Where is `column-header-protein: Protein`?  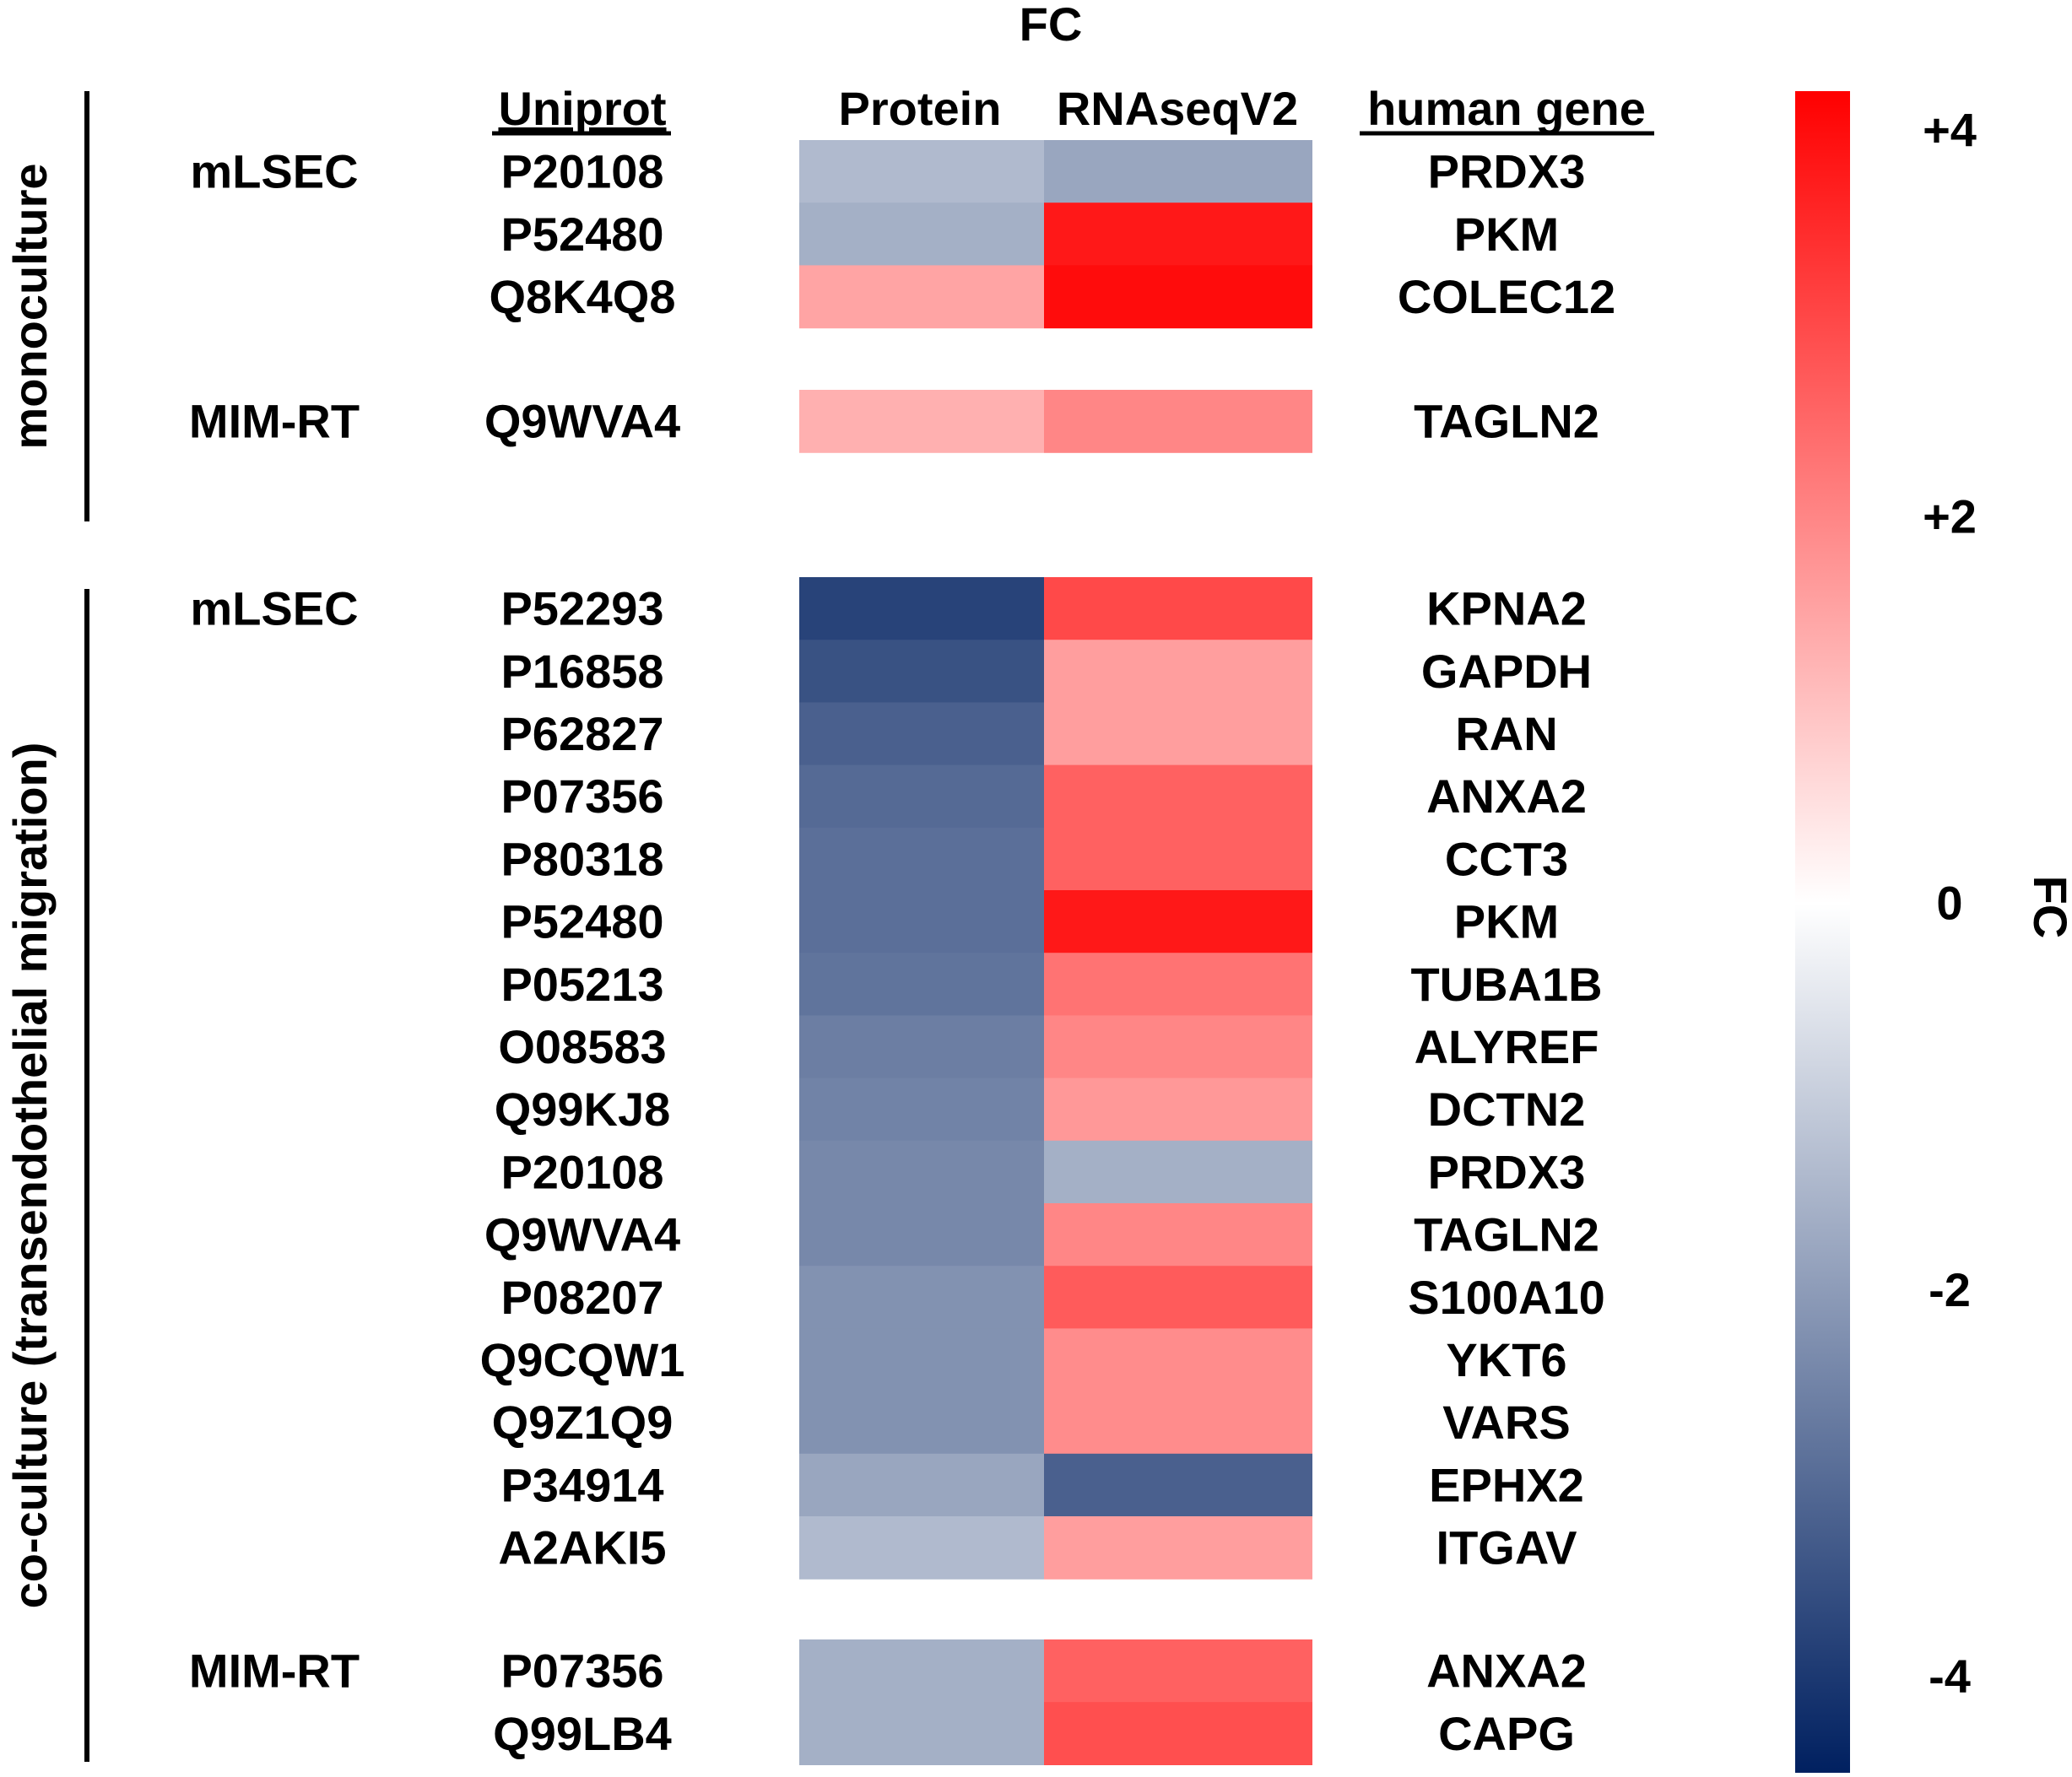 column-header-protein: Protein is located at coordinates (920, 108).